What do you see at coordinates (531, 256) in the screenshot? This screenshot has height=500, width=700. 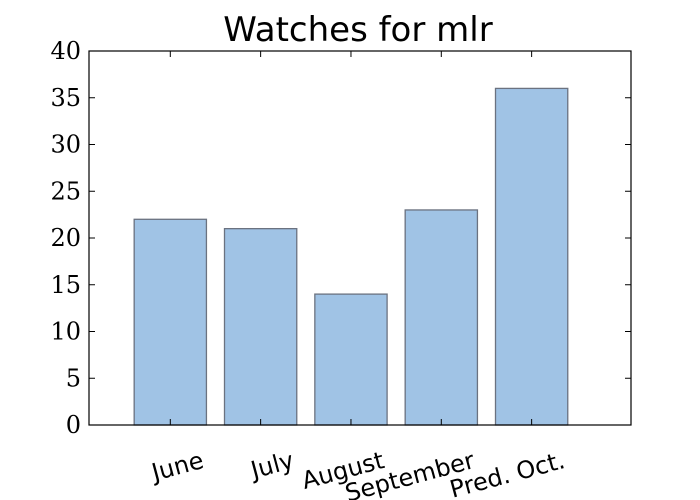 I see `bar-pred-oct` at bounding box center [531, 256].